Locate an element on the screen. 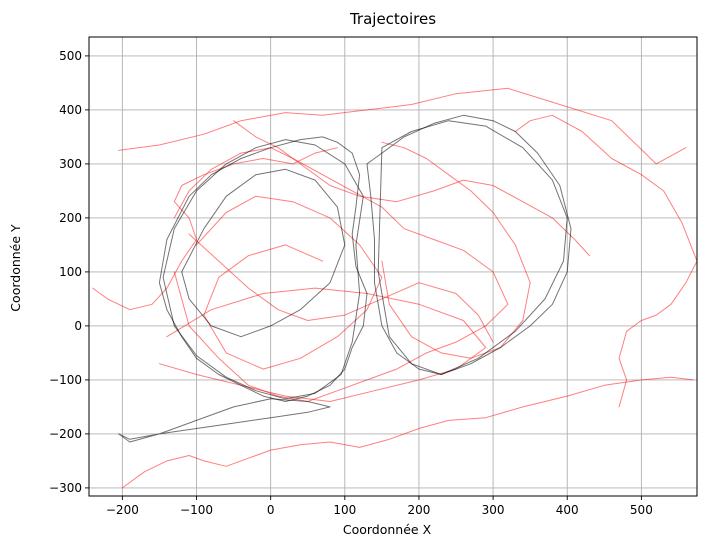 The height and width of the screenshot is (547, 707). y-tick-label: 300 is located at coordinates (70, 164).